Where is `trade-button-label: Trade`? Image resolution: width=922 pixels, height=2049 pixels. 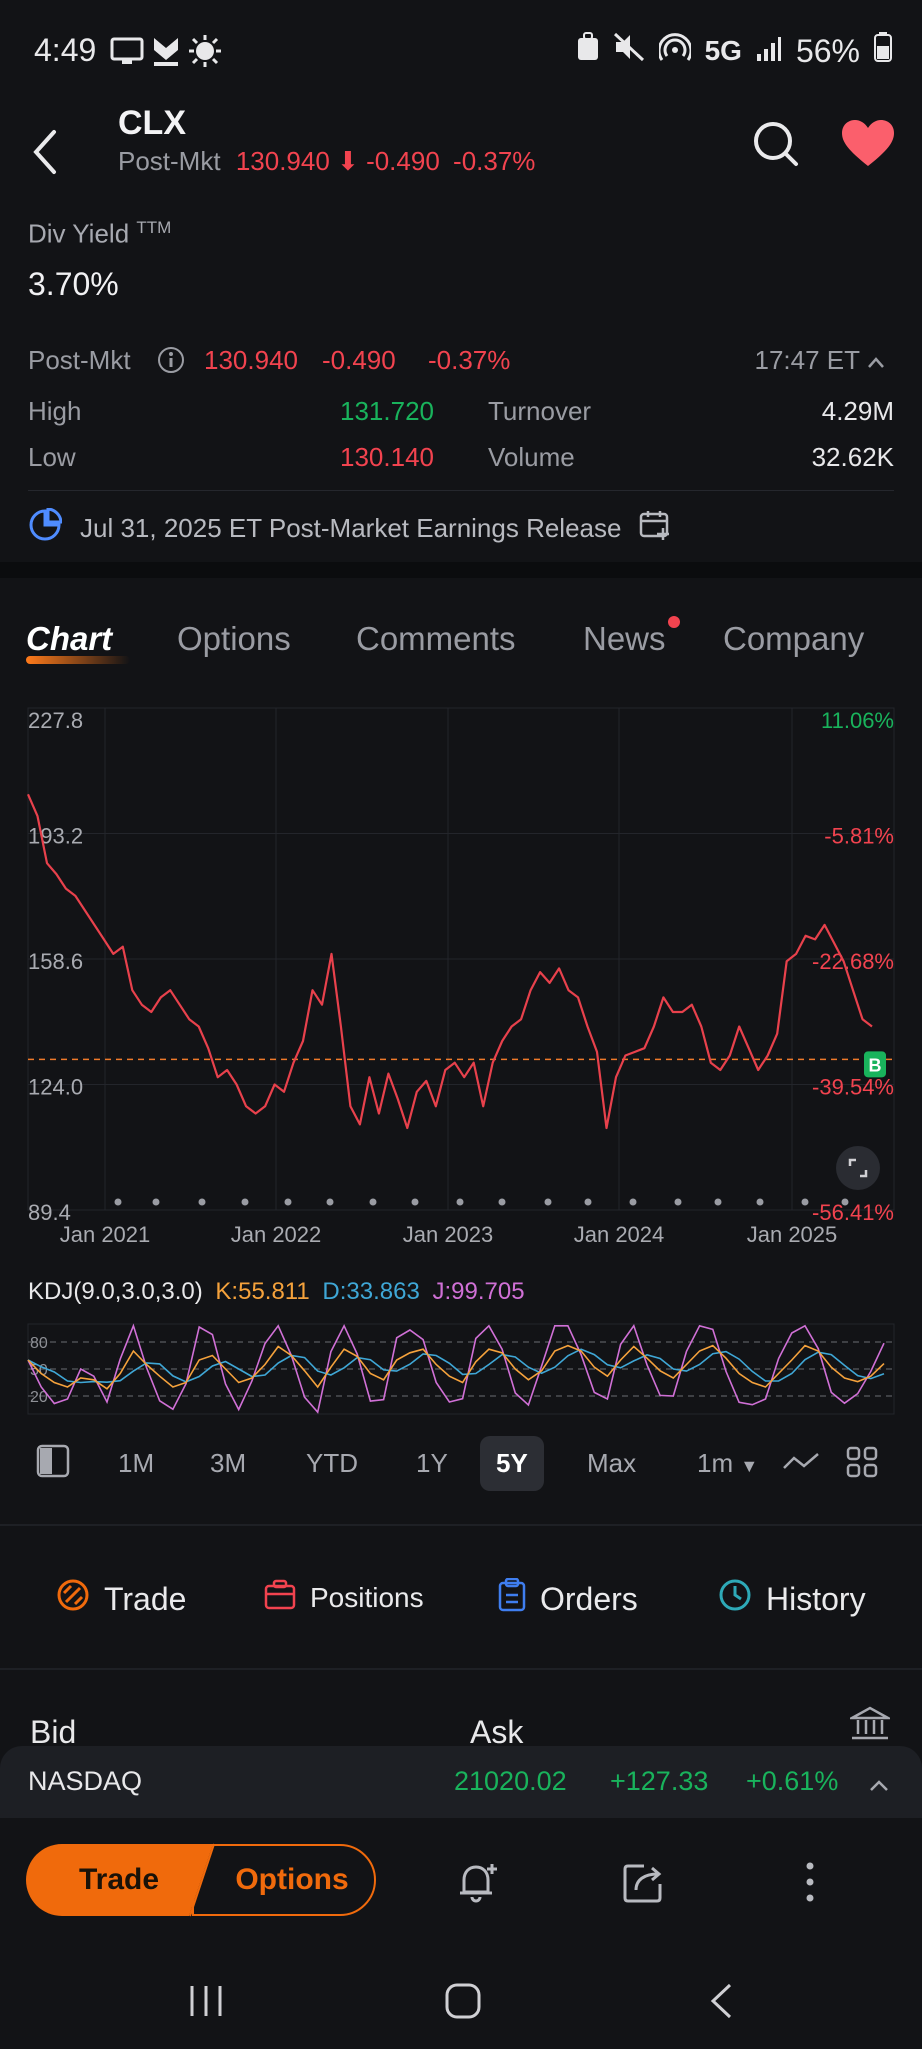
trade-button-label: Trade is located at coordinates (119, 1879).